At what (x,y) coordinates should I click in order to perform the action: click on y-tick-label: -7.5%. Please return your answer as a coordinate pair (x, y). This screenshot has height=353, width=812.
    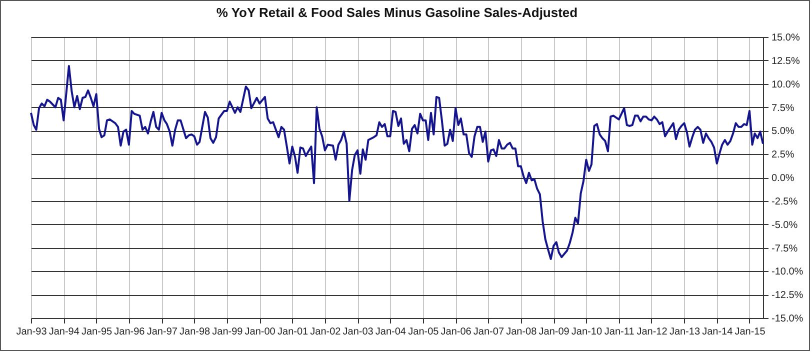
    Looking at the image, I should click on (785, 248).